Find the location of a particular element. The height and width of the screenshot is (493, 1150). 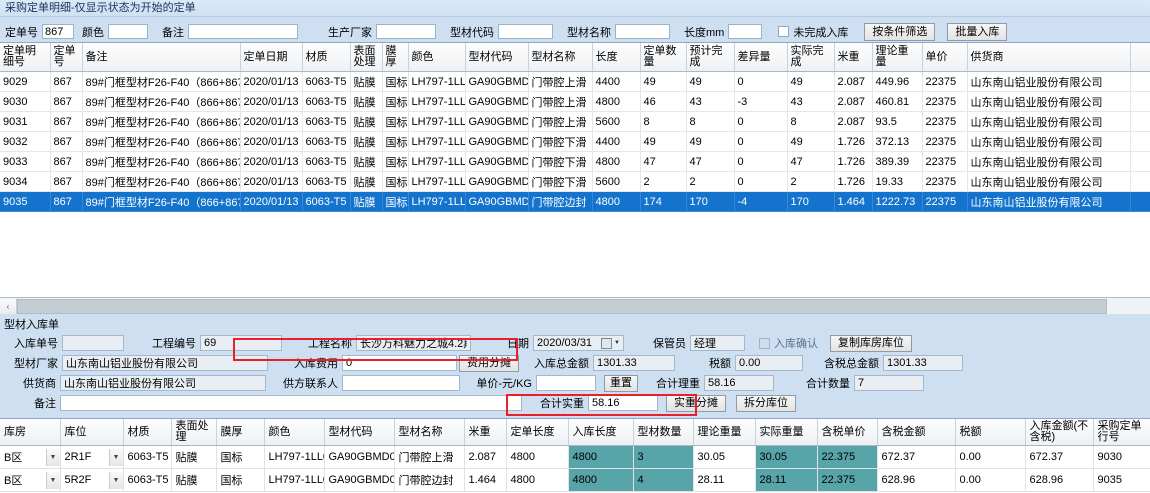

cell-实际完成: 49 is located at coordinates (811, 141).